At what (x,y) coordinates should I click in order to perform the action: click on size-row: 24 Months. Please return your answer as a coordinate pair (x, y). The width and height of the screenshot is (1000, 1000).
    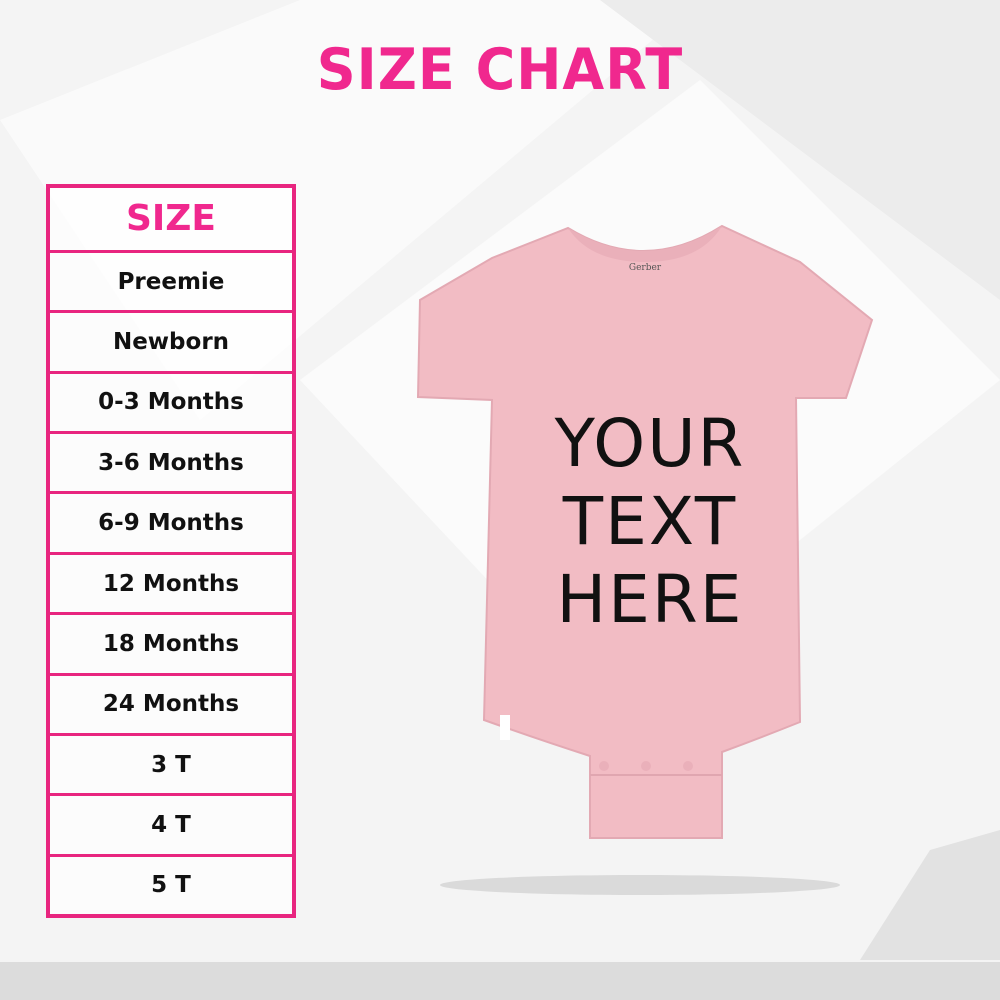
    Looking at the image, I should click on (171, 702).